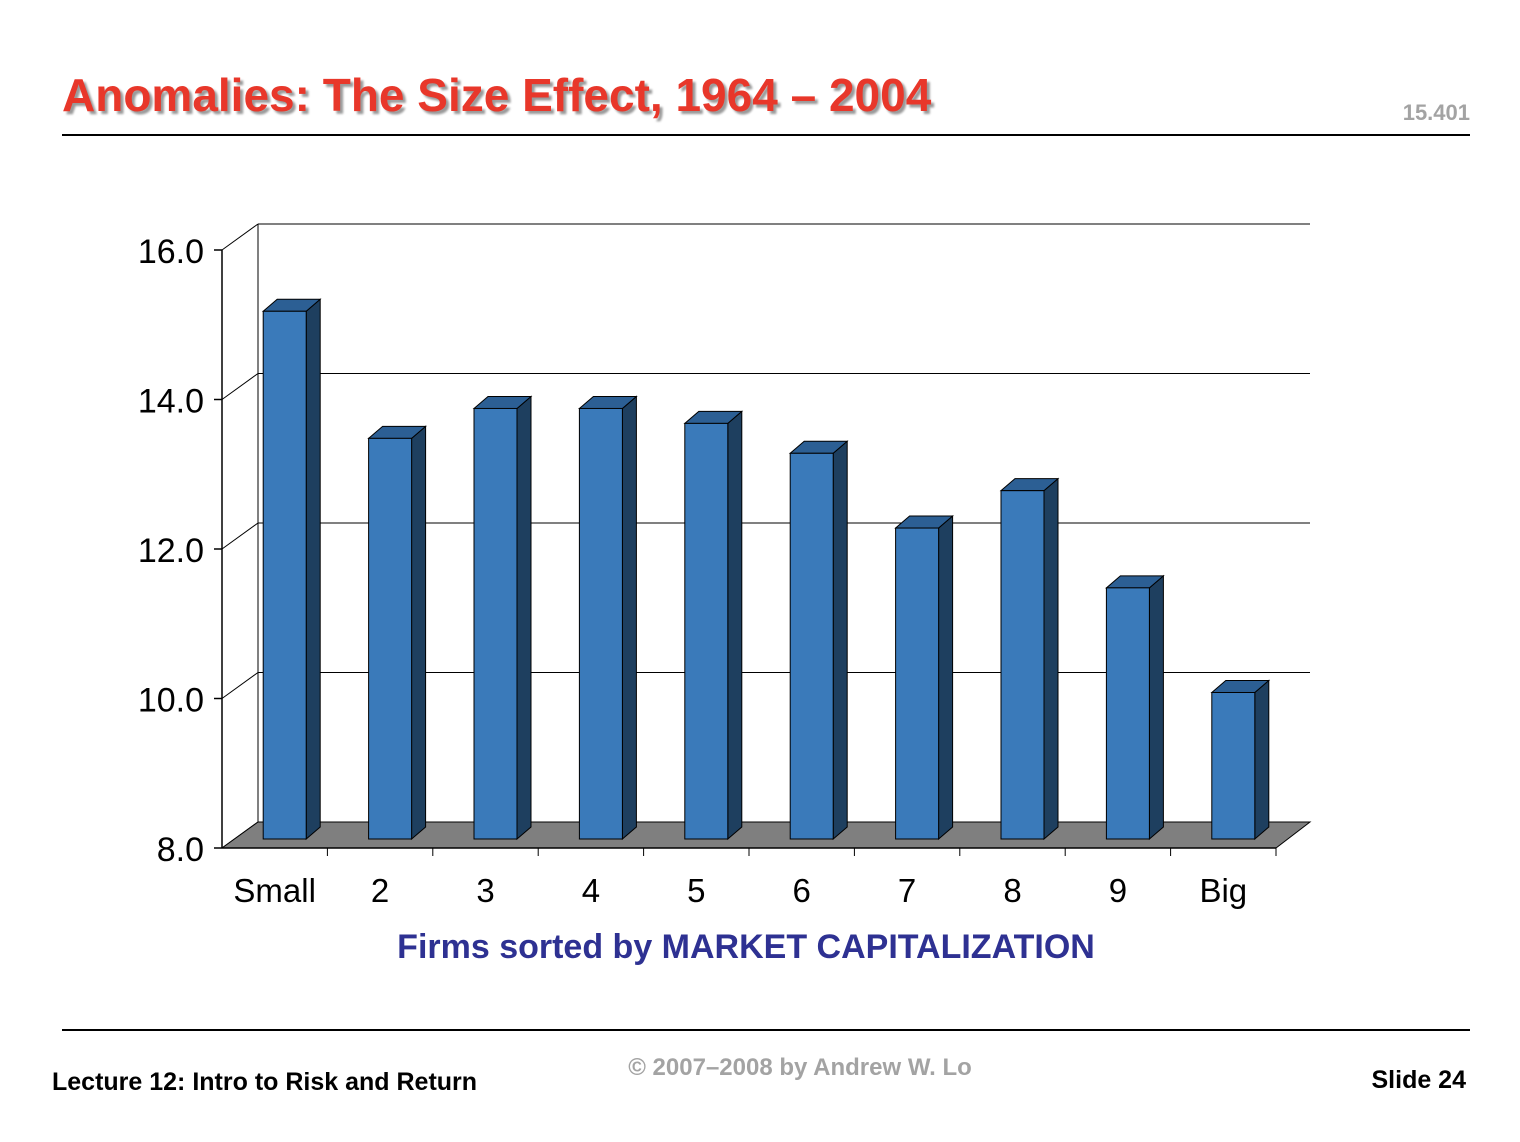  Describe the element at coordinates (171, 551) in the screenshot. I see `y-tick-label: 12.0` at that location.